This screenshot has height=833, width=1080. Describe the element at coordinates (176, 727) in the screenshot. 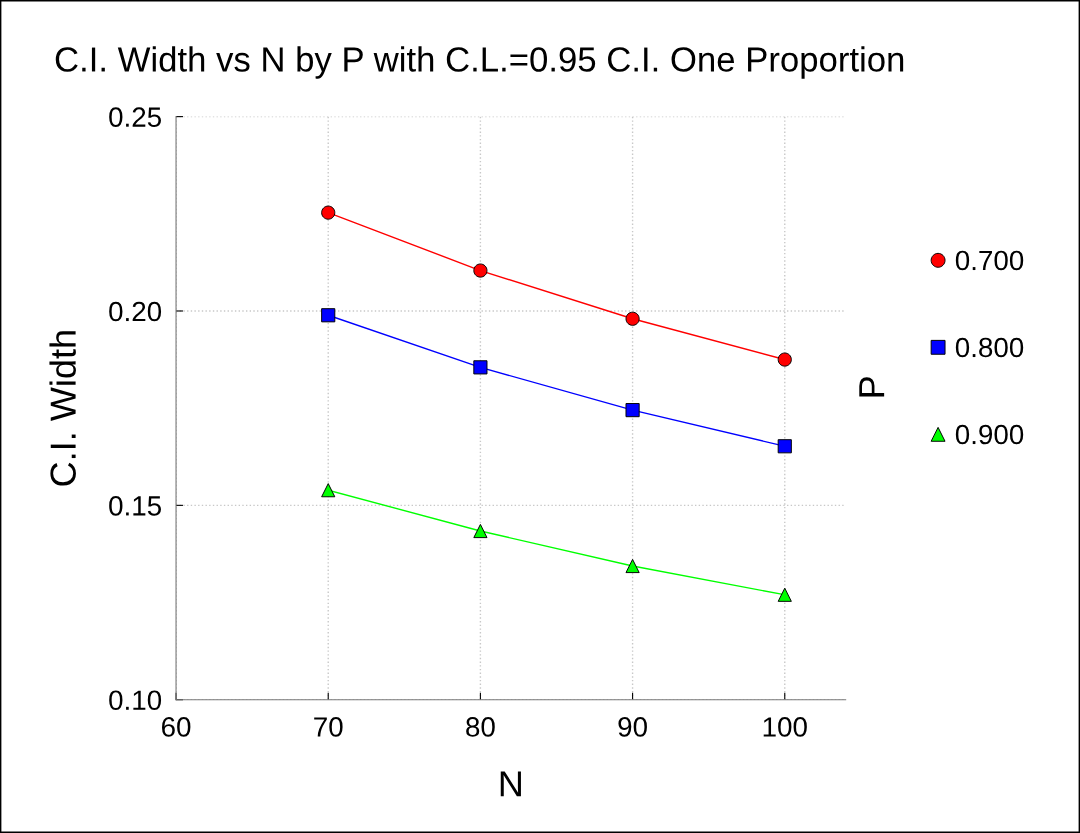

I see `x-tick-label: 60` at that location.